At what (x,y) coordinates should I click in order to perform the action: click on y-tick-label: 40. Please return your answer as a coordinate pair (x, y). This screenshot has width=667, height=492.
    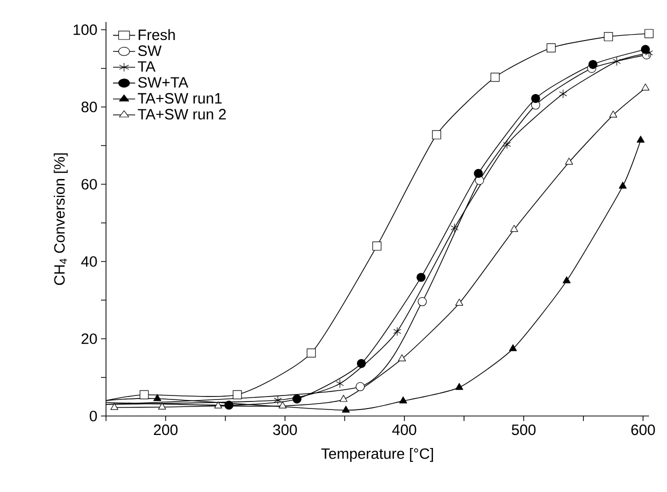
    Looking at the image, I should click on (89, 261).